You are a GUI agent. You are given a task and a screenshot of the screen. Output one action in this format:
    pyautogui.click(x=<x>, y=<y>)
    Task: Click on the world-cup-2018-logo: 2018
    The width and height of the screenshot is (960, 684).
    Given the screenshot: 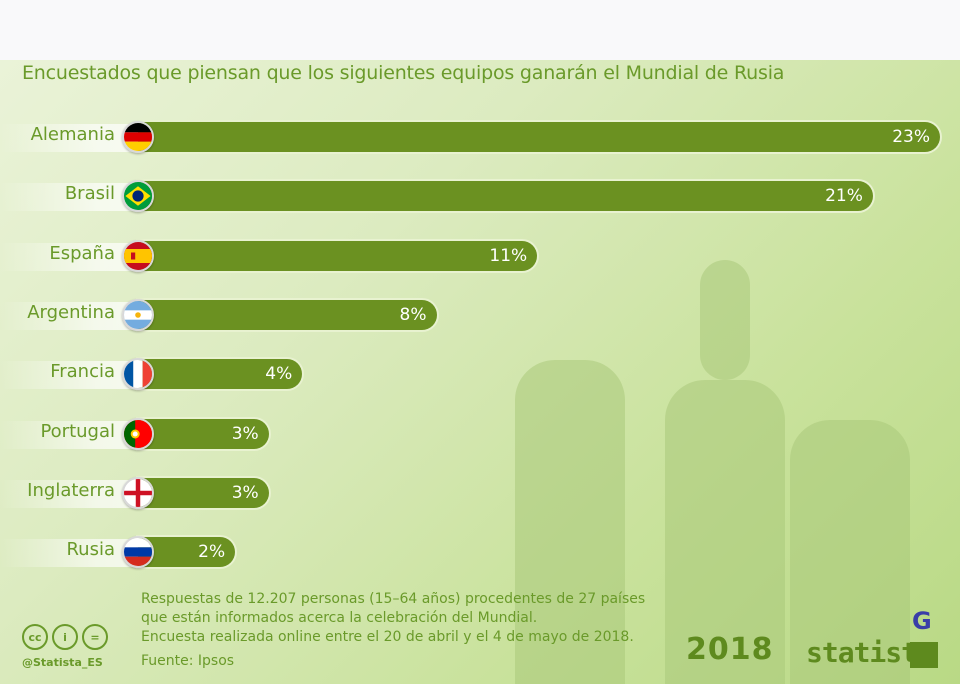 What is the action you would take?
    pyautogui.click(x=730, y=649)
    